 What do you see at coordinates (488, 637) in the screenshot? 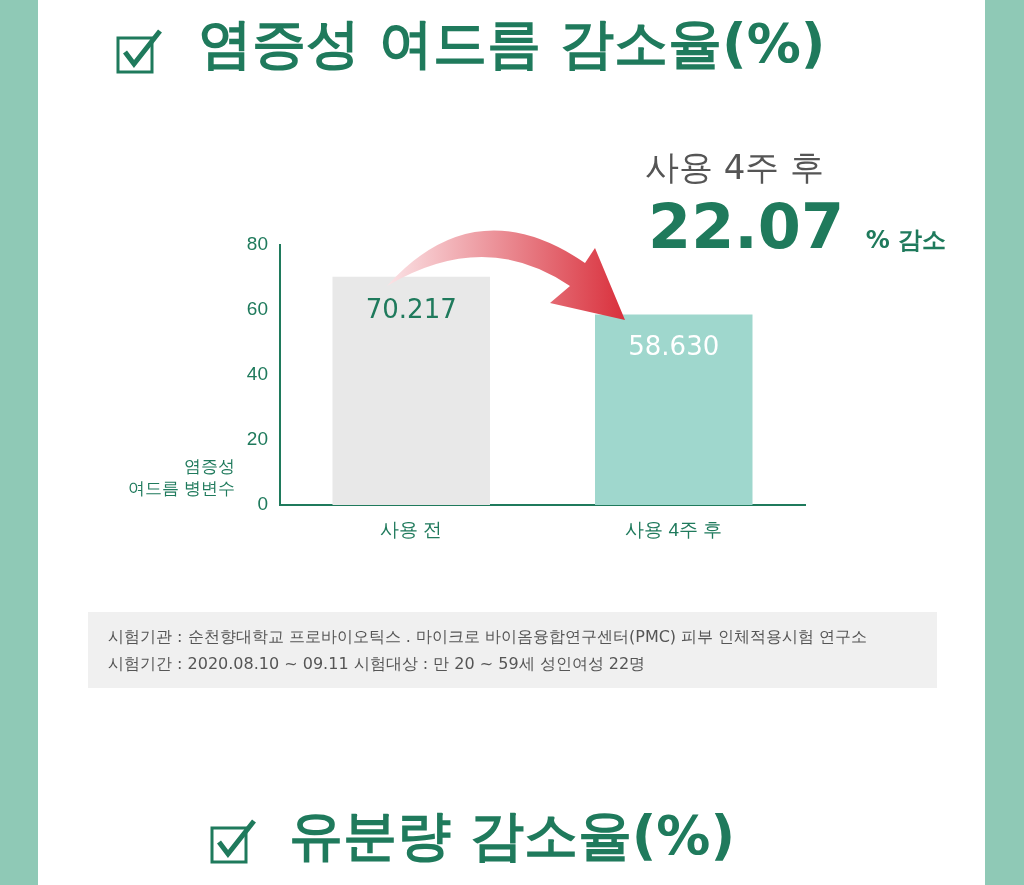
I see `text: 시험기관 : 순천향대학교 프로바이오틱스 . 마이크로 바이옴융합연구센터(PMC) 피부 인체적용시험 연구소` at bounding box center [488, 637].